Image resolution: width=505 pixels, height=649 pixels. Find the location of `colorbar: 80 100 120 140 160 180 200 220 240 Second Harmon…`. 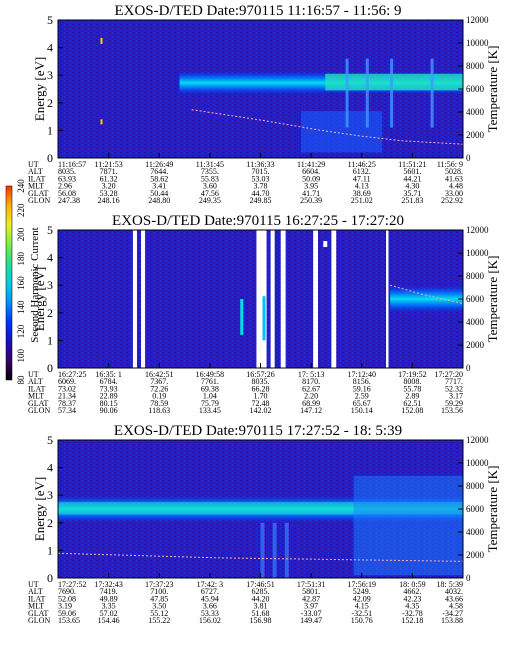

colorbar: 80 100 120 140 160 180 200 220 240 Second Harmon… is located at coordinates (23, 282).